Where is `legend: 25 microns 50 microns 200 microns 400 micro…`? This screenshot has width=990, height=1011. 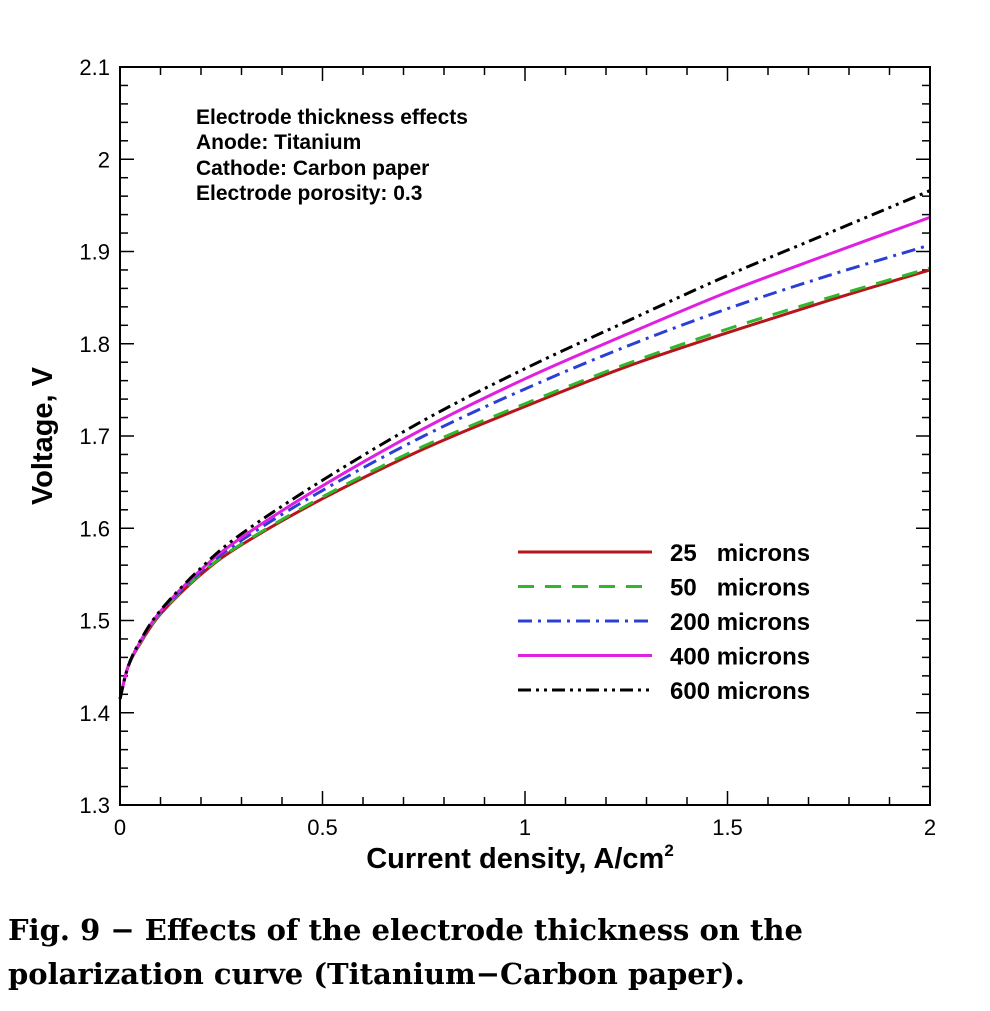 legend: 25 microns 50 microns 200 microns 400 micro… is located at coordinates (664, 622).